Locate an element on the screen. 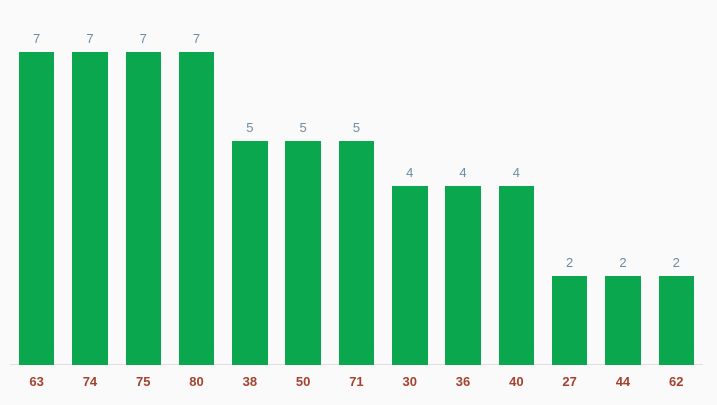  x-axis-label: 62 is located at coordinates (676, 381).